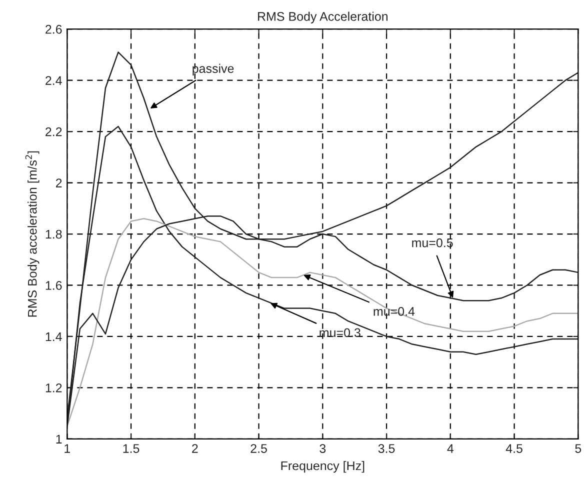 The image size is (584, 485). What do you see at coordinates (323, 18) in the screenshot?
I see `chart-title: RMS Body Acceleration` at bounding box center [323, 18].